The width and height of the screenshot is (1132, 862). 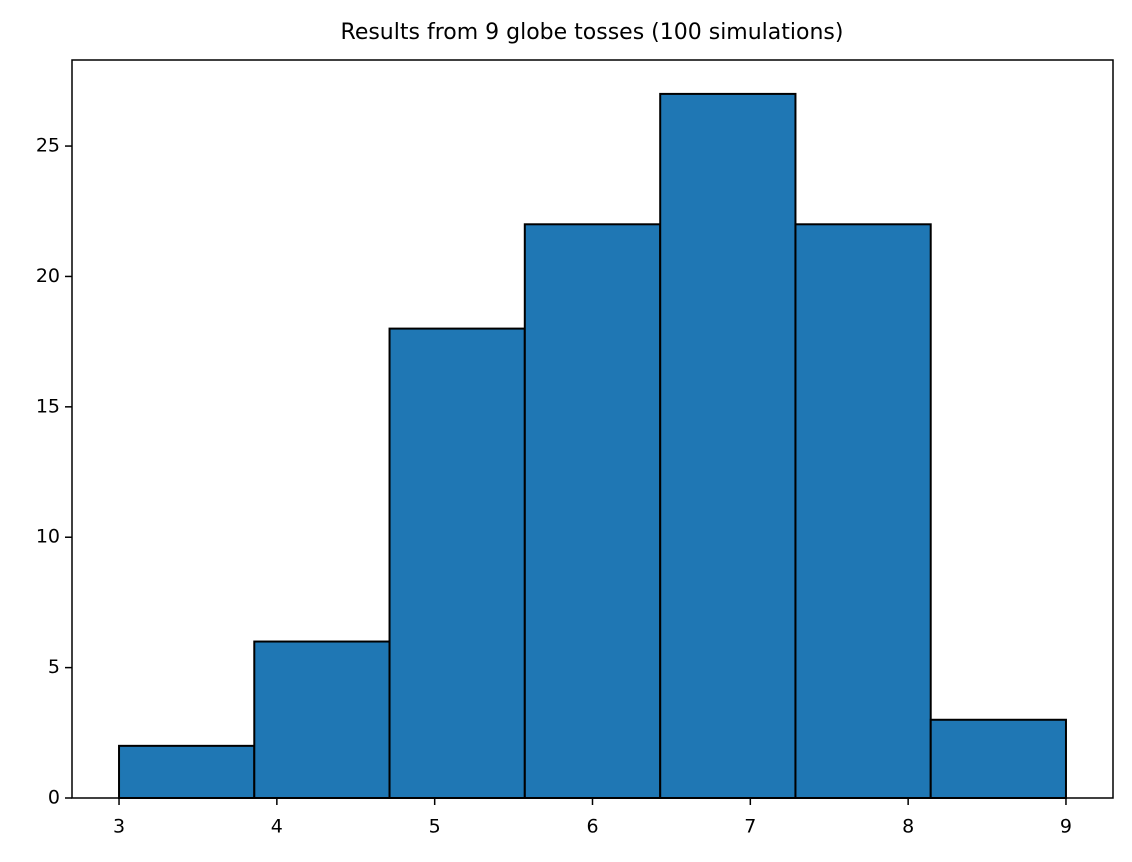 What do you see at coordinates (908, 827) in the screenshot?
I see `x-tick-label: 8` at bounding box center [908, 827].